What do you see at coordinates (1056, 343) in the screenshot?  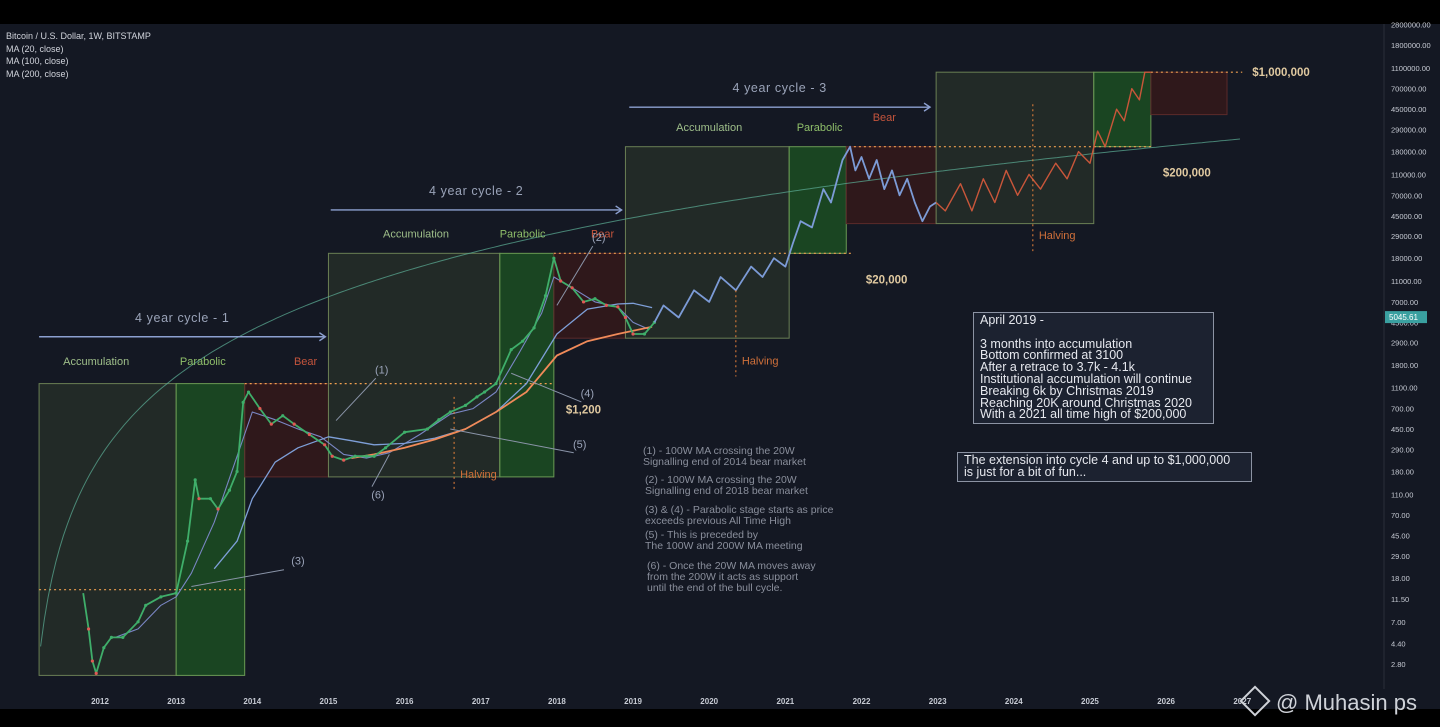 I see `box1-line: 3 months into accumulation` at bounding box center [1056, 343].